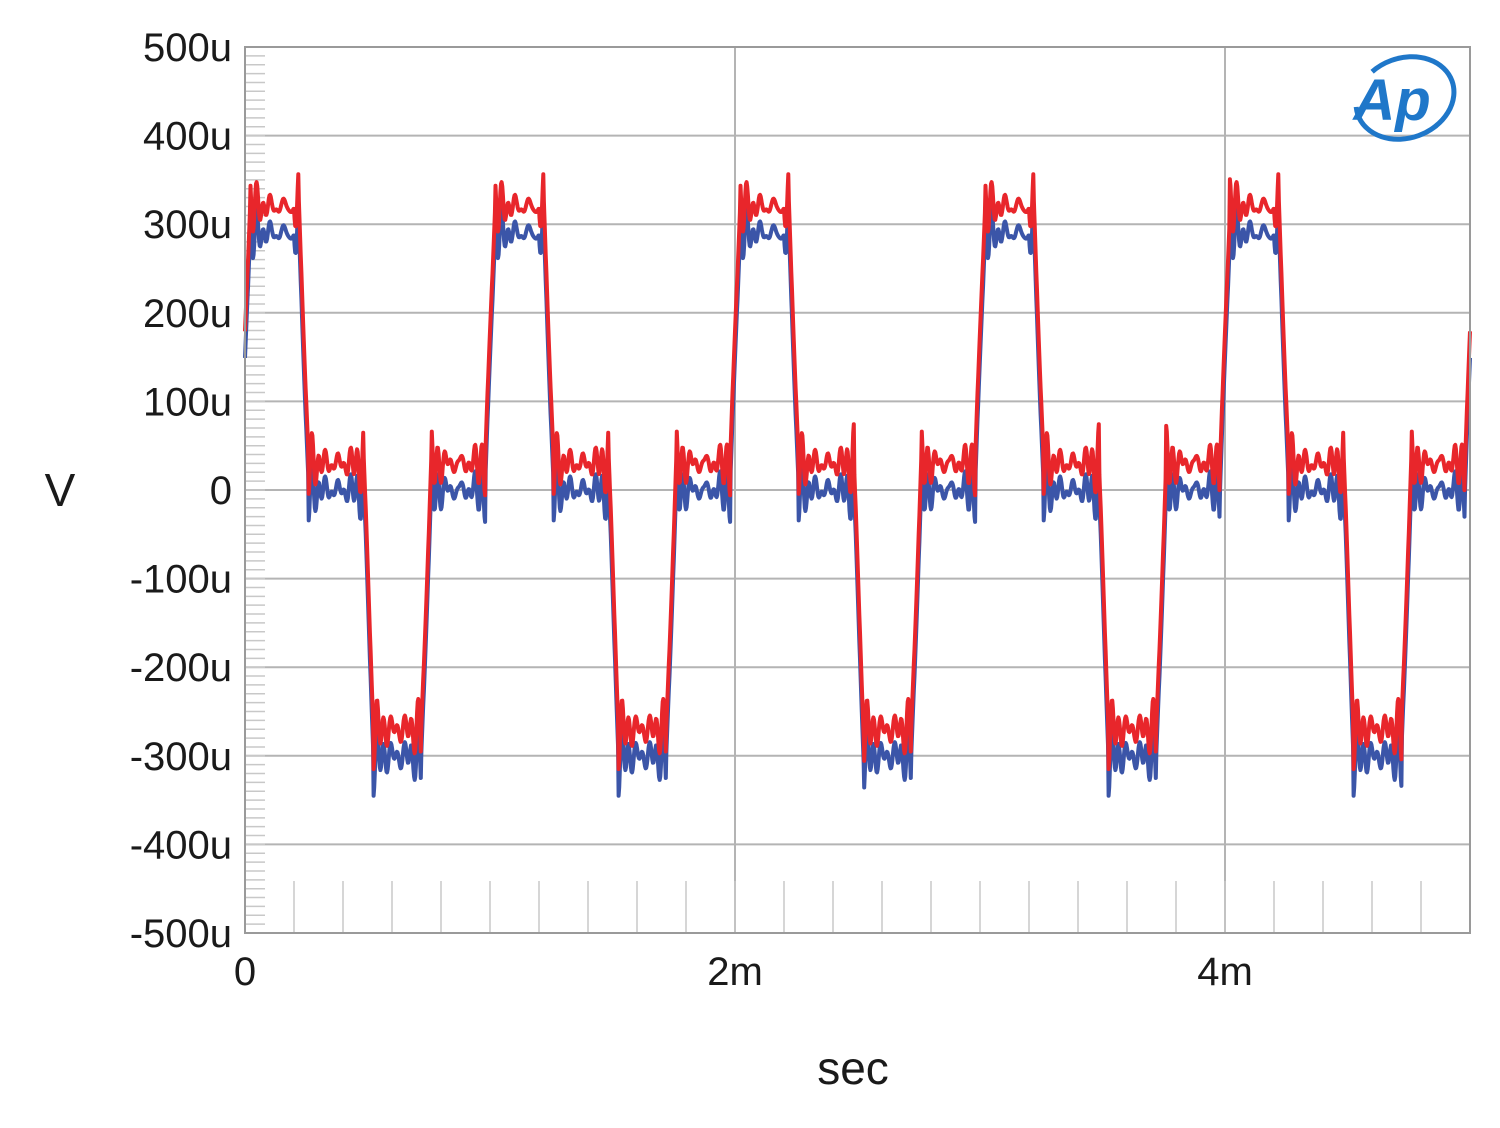 This screenshot has width=1500, height=1128. What do you see at coordinates (245, 972) in the screenshot?
I see `x-tick-label: 0` at bounding box center [245, 972].